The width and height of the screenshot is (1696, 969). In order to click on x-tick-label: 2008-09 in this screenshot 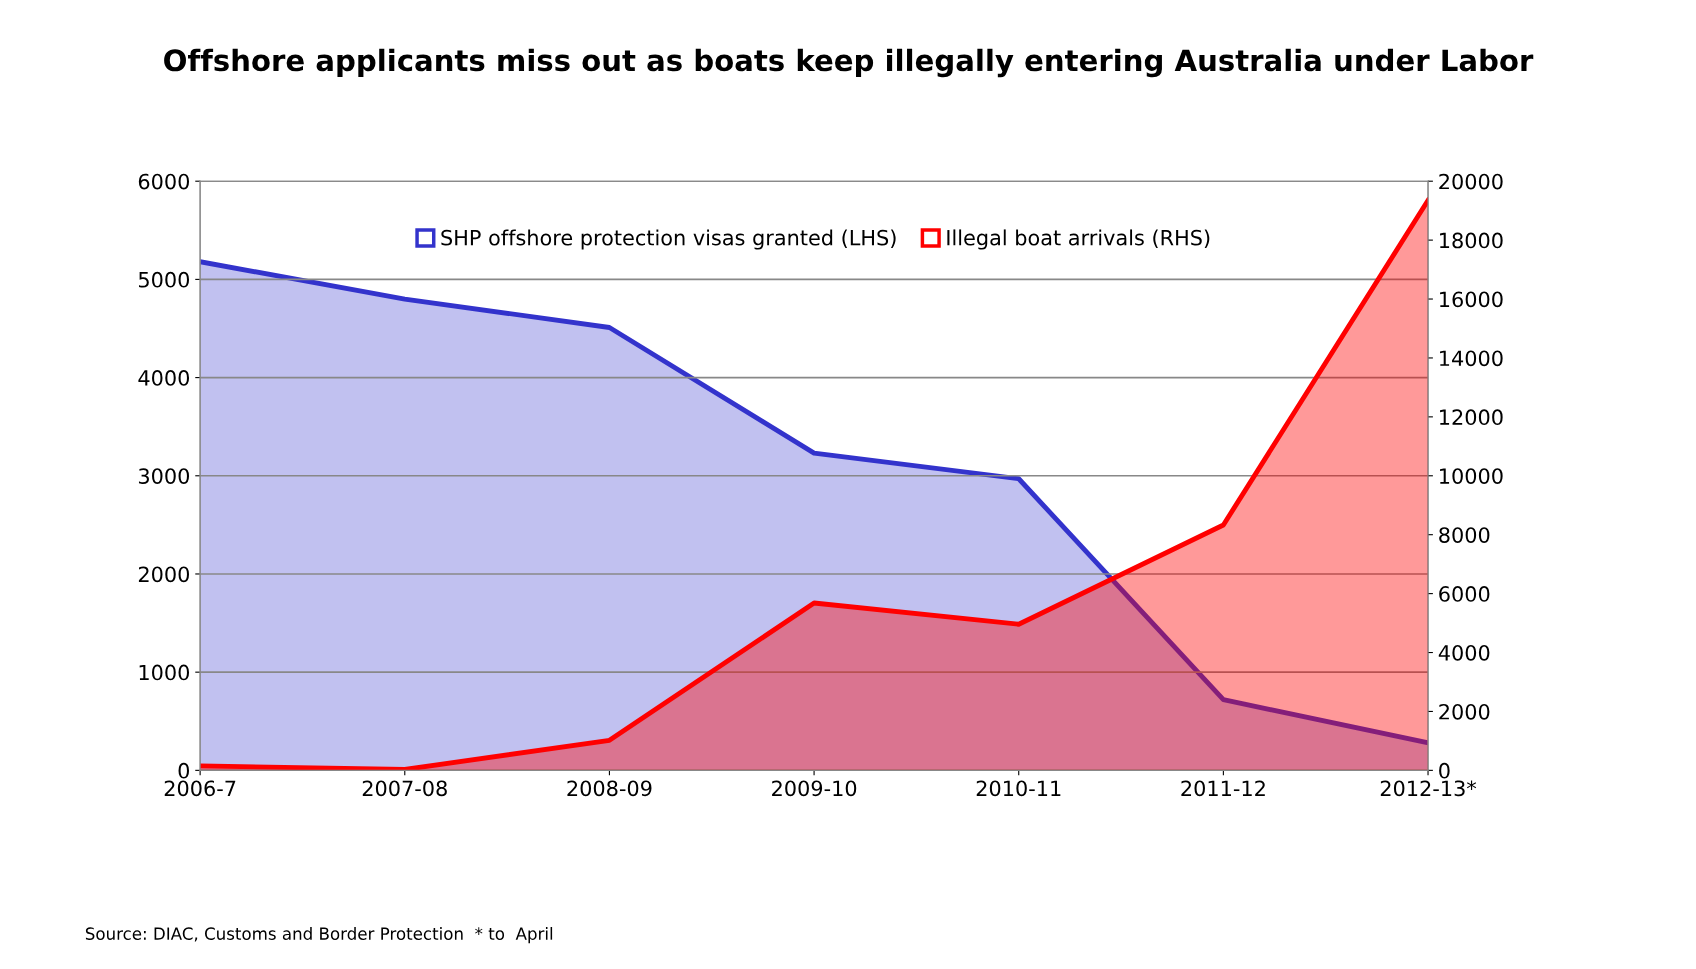, I will do `click(609, 788)`.